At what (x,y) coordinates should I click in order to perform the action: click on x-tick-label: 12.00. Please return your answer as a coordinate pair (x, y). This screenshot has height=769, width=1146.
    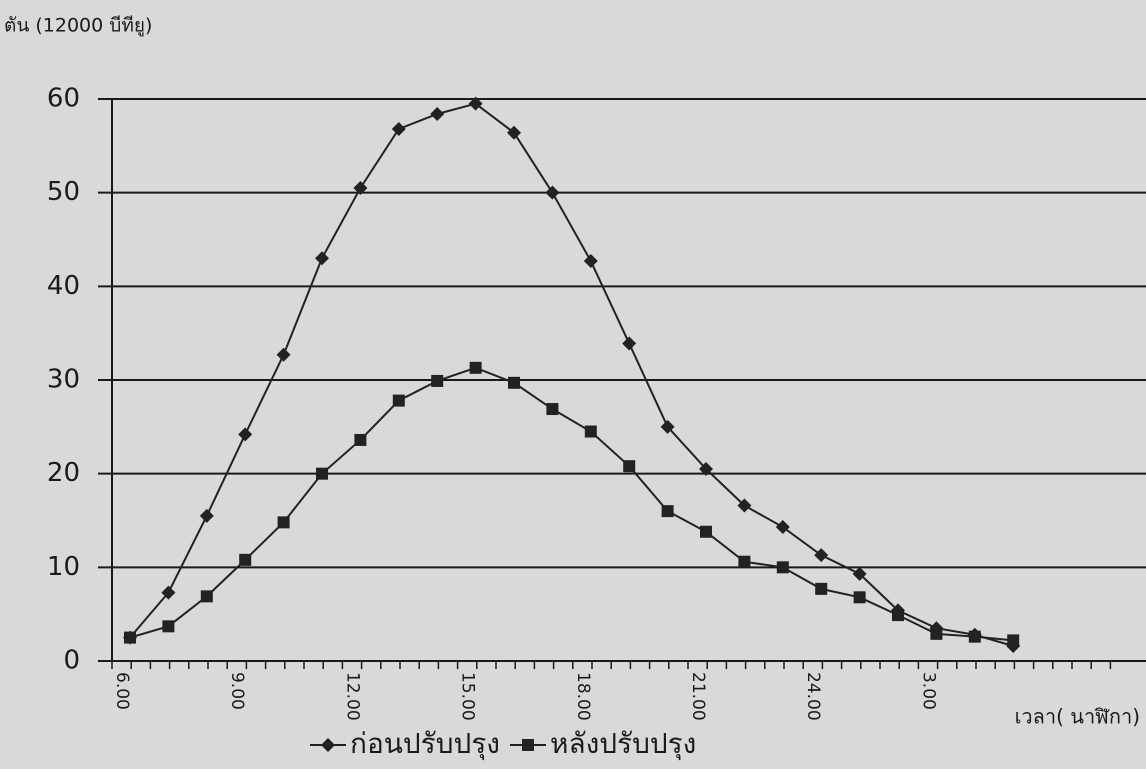
    Looking at the image, I should click on (352, 696).